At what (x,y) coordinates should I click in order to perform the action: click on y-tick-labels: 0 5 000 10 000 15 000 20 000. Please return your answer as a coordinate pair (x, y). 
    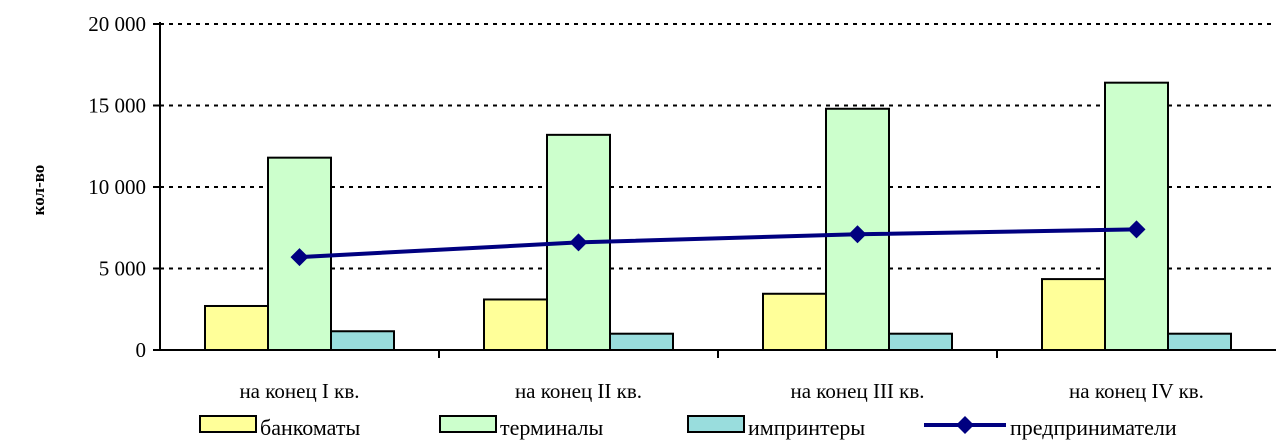
    Looking at the image, I should click on (117, 187).